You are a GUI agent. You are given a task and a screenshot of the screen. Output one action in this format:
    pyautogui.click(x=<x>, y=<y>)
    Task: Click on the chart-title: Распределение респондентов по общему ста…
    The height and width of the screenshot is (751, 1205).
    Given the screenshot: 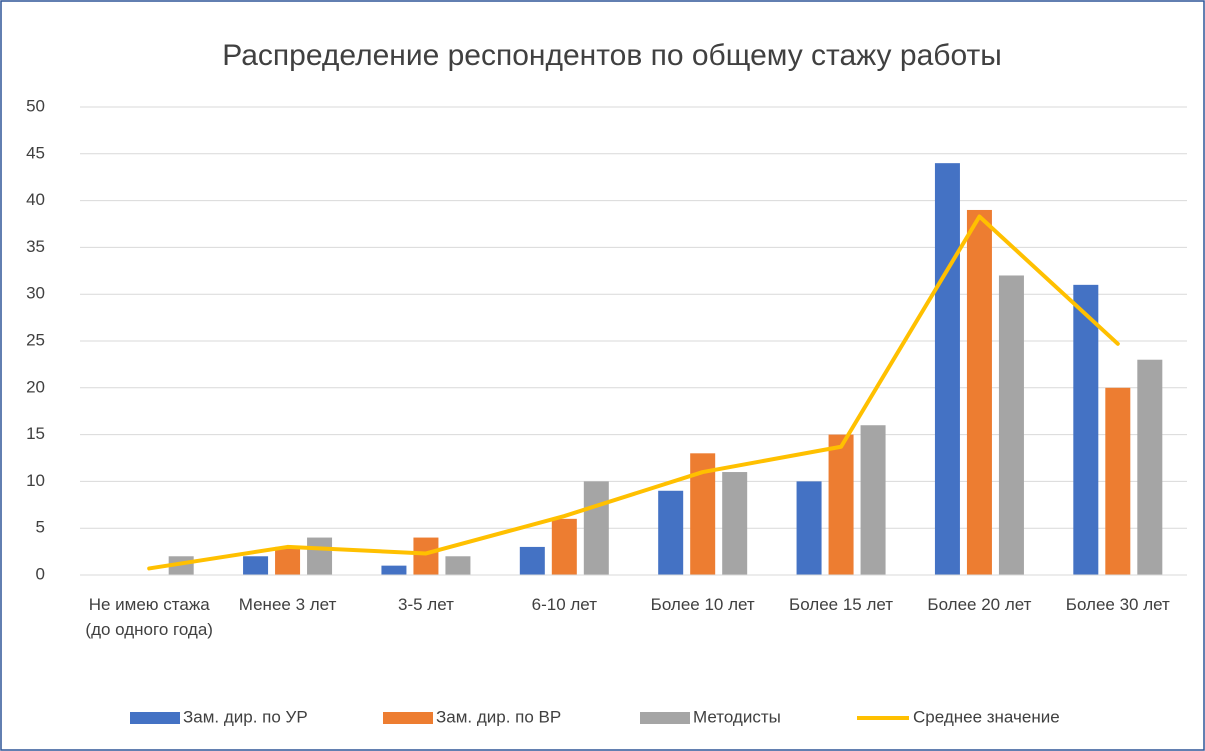 What is the action you would take?
    pyautogui.click(x=612, y=55)
    